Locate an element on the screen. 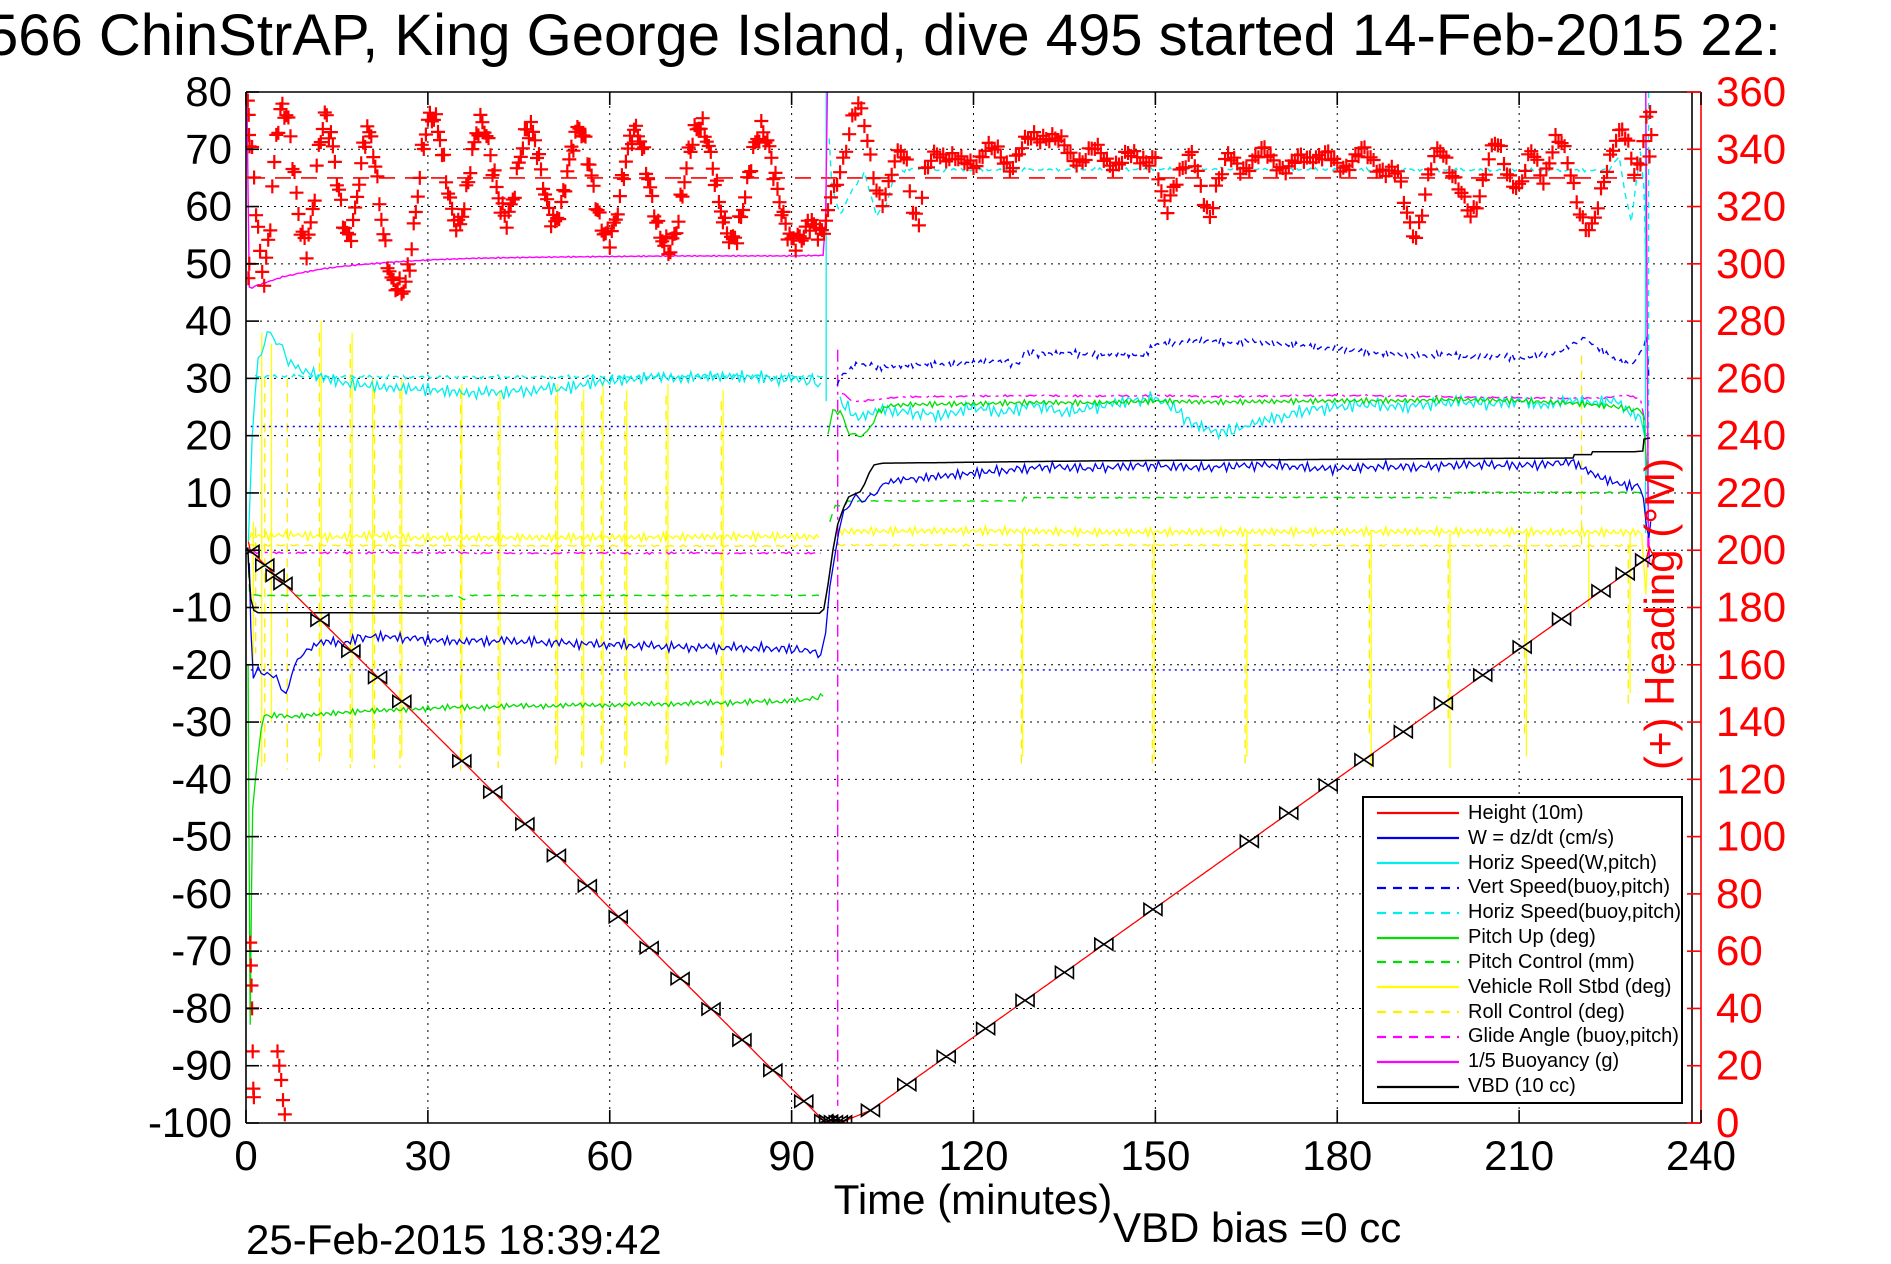 The width and height of the screenshot is (1891, 1264). legend-entry: Horiz Speed(W,pitch) is located at coordinates (1522, 863).